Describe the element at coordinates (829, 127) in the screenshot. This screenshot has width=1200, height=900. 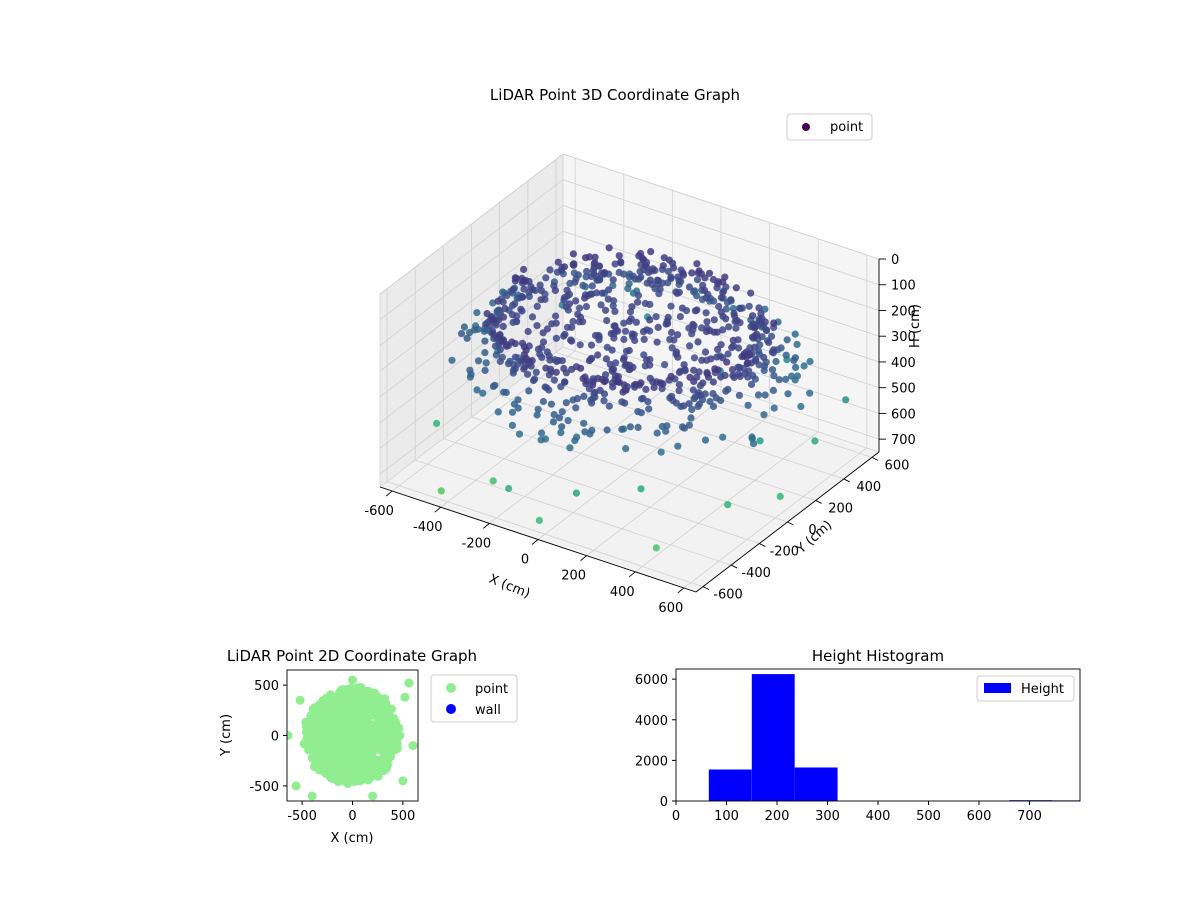
I see `chart3d-legend-box` at that location.